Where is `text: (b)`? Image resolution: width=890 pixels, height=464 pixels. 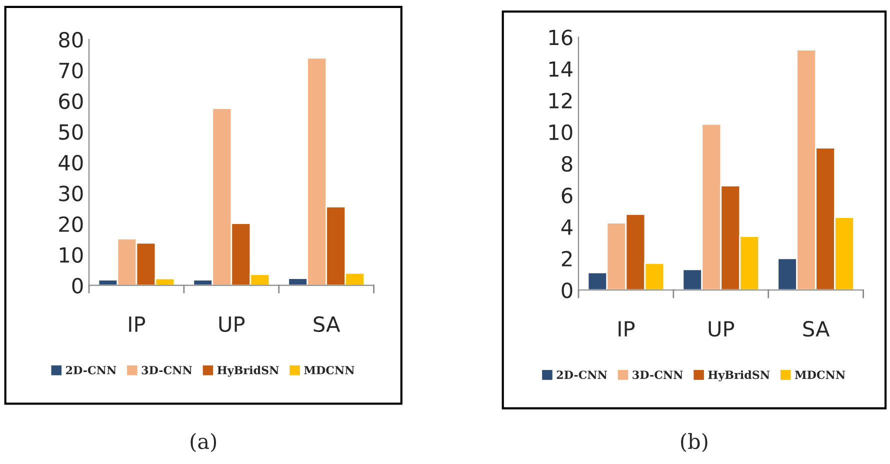 text: (b) is located at coordinates (694, 442).